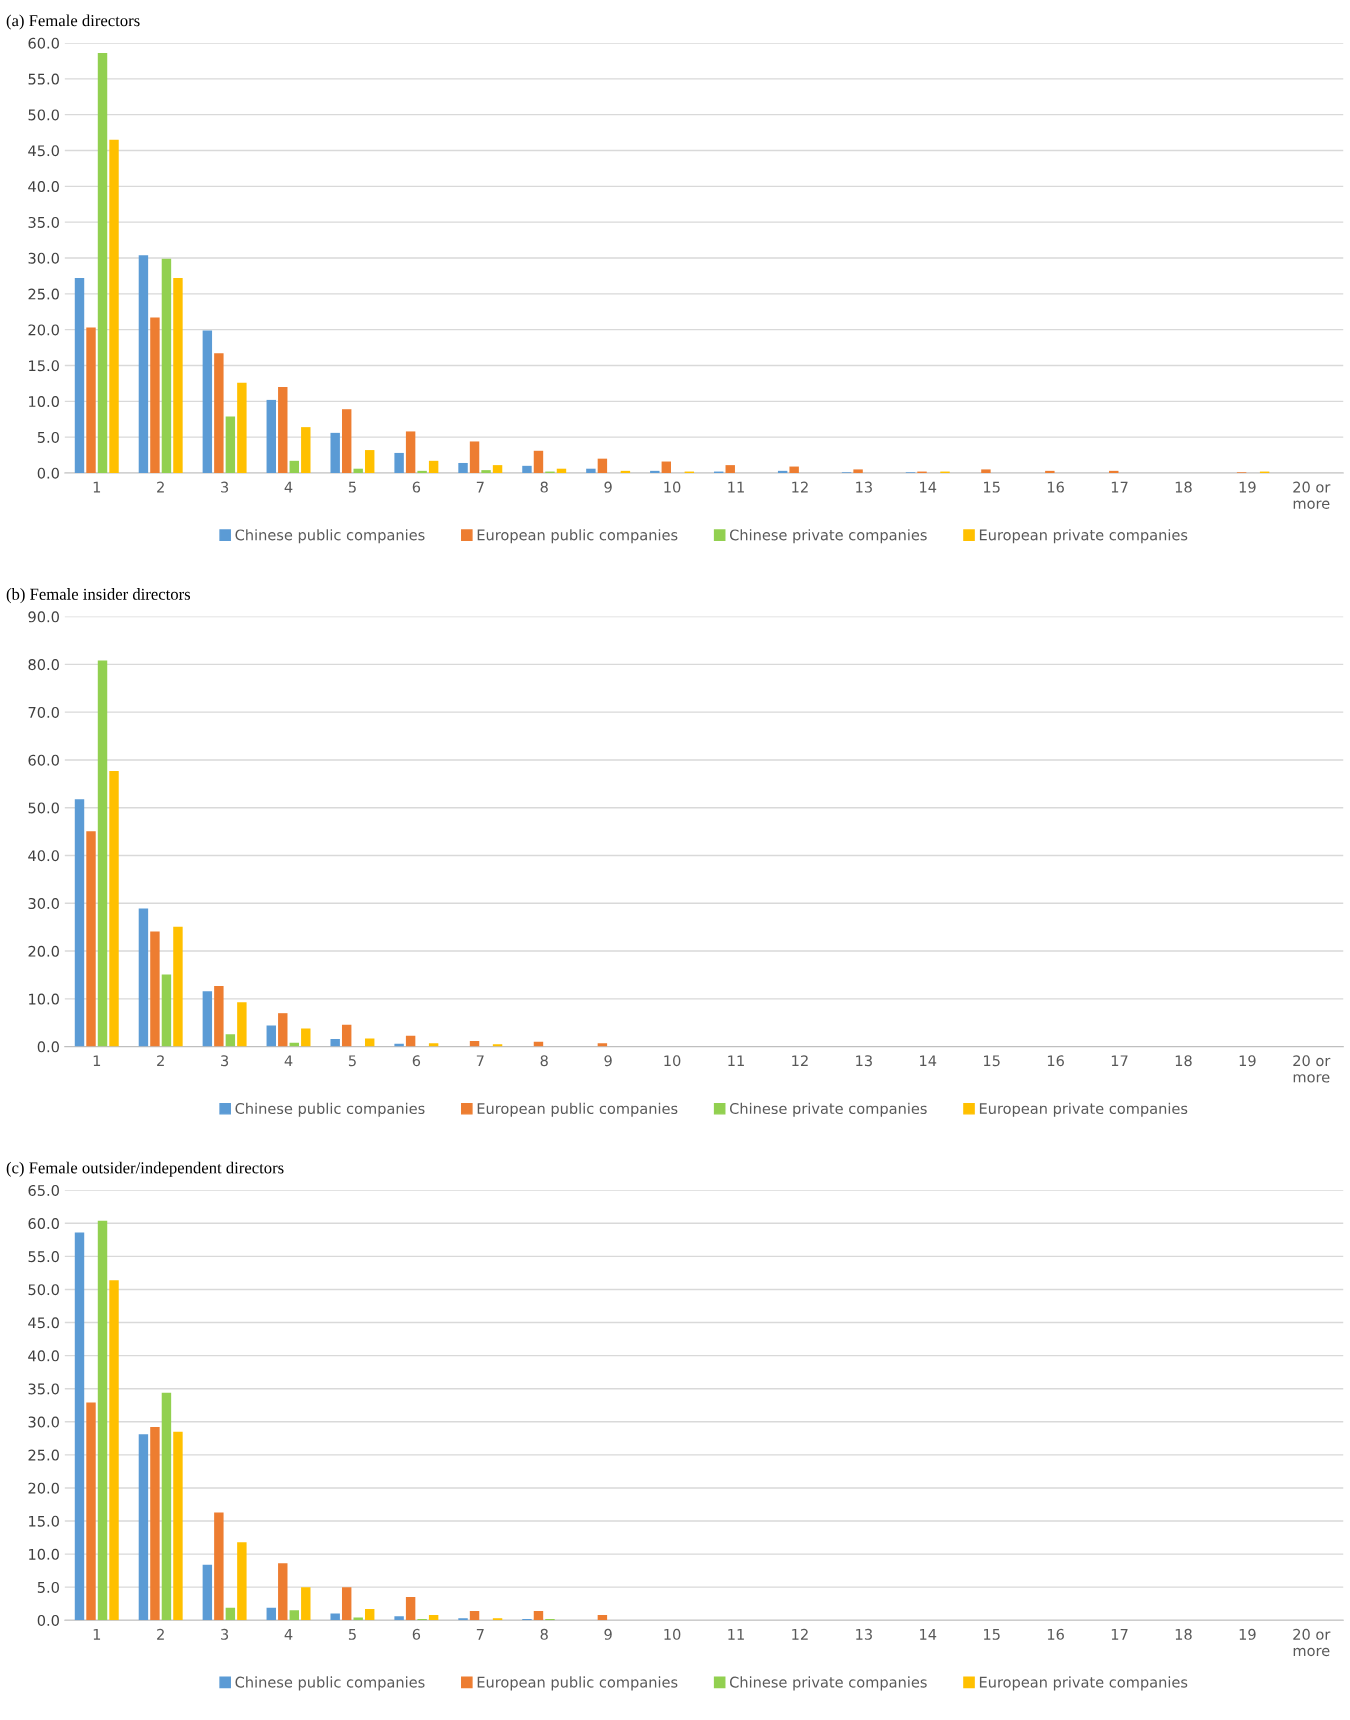 The width and height of the screenshot is (1350, 1720). What do you see at coordinates (44, 999) in the screenshot?
I see `y-tick-label: 10.0` at bounding box center [44, 999].